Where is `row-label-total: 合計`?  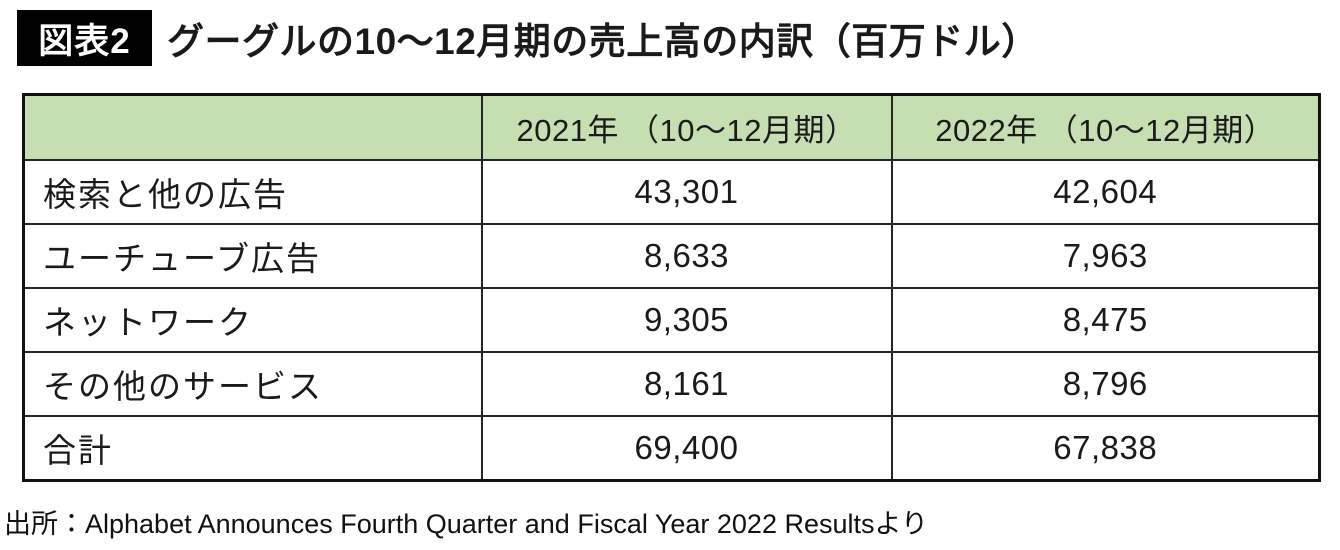
row-label-total: 合計 is located at coordinates (252, 448).